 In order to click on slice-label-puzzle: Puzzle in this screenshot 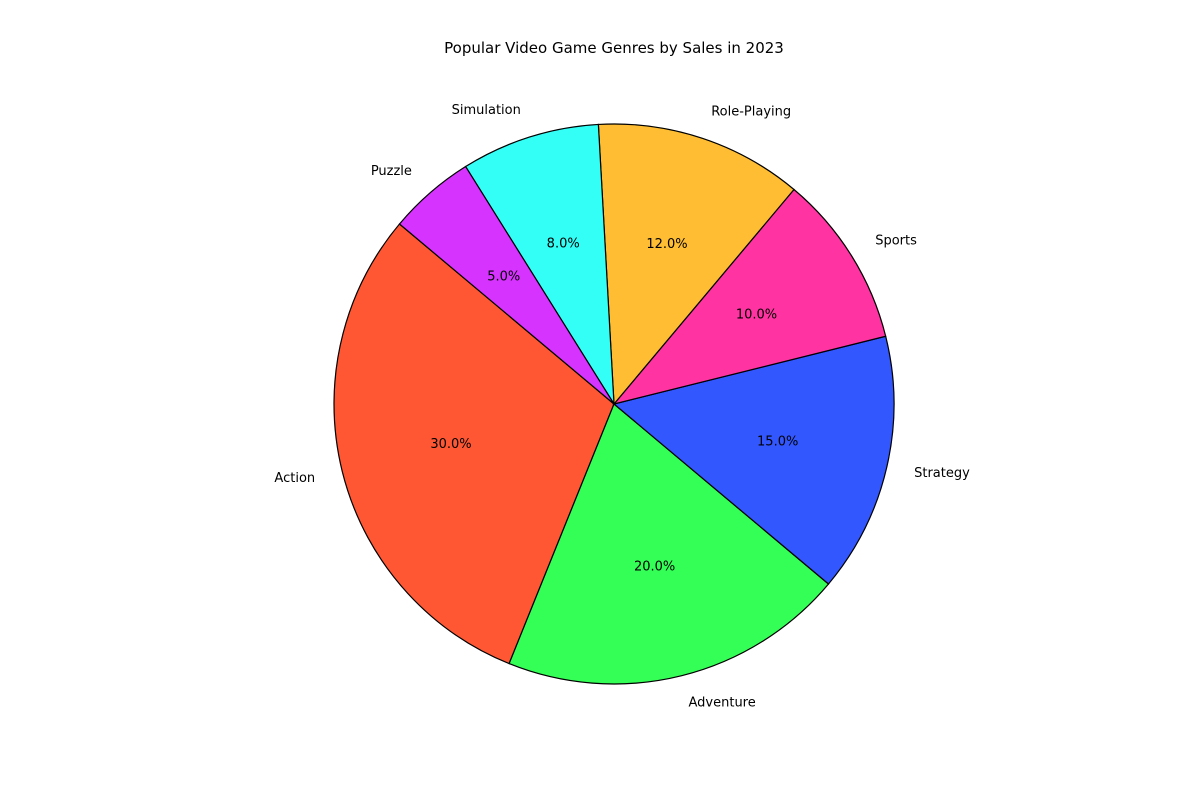, I will do `click(391, 171)`.